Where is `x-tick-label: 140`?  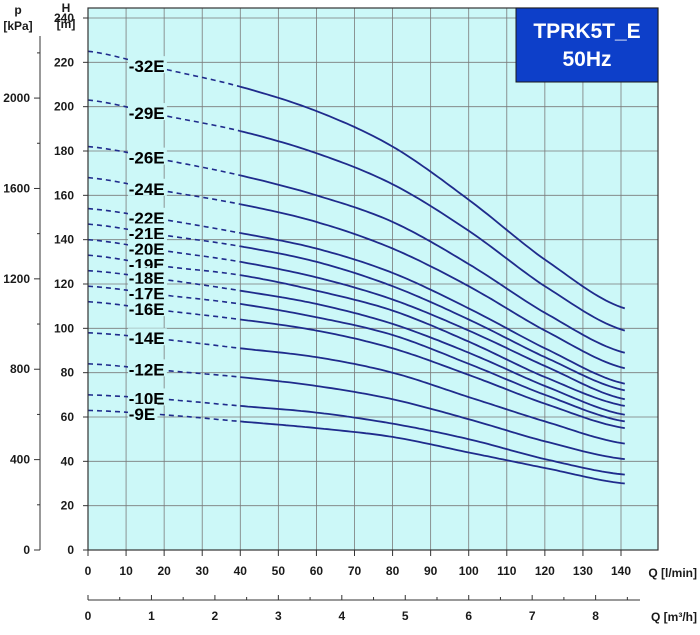 x-tick-label: 140 is located at coordinates (621, 571).